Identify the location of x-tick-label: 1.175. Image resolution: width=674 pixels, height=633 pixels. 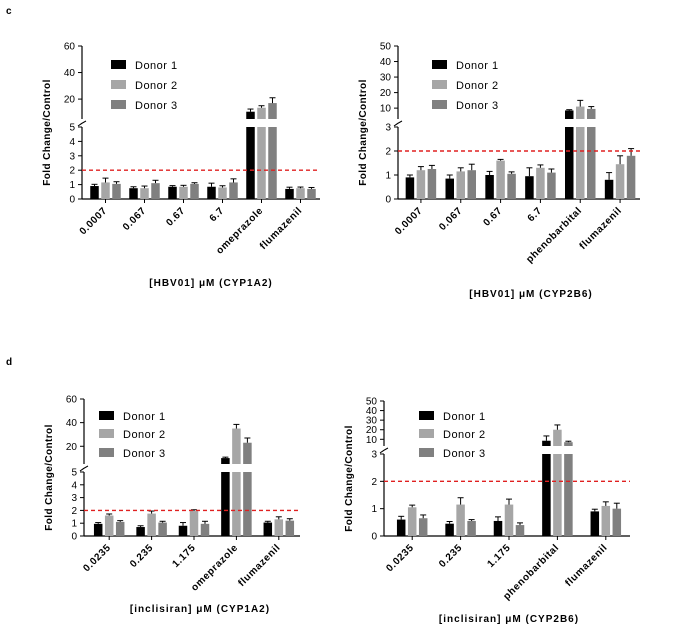
(185, 556).